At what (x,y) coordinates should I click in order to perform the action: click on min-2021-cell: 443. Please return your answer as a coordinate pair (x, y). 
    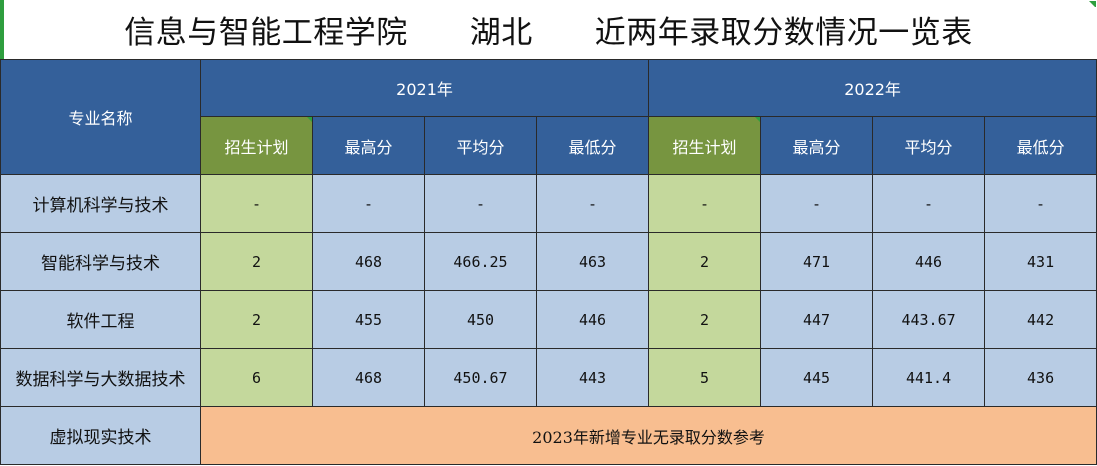
    Looking at the image, I should click on (592, 377).